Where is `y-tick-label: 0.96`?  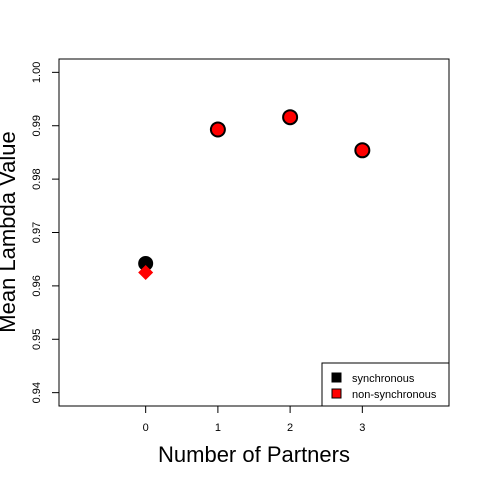 y-tick-label: 0.96 is located at coordinates (37, 285).